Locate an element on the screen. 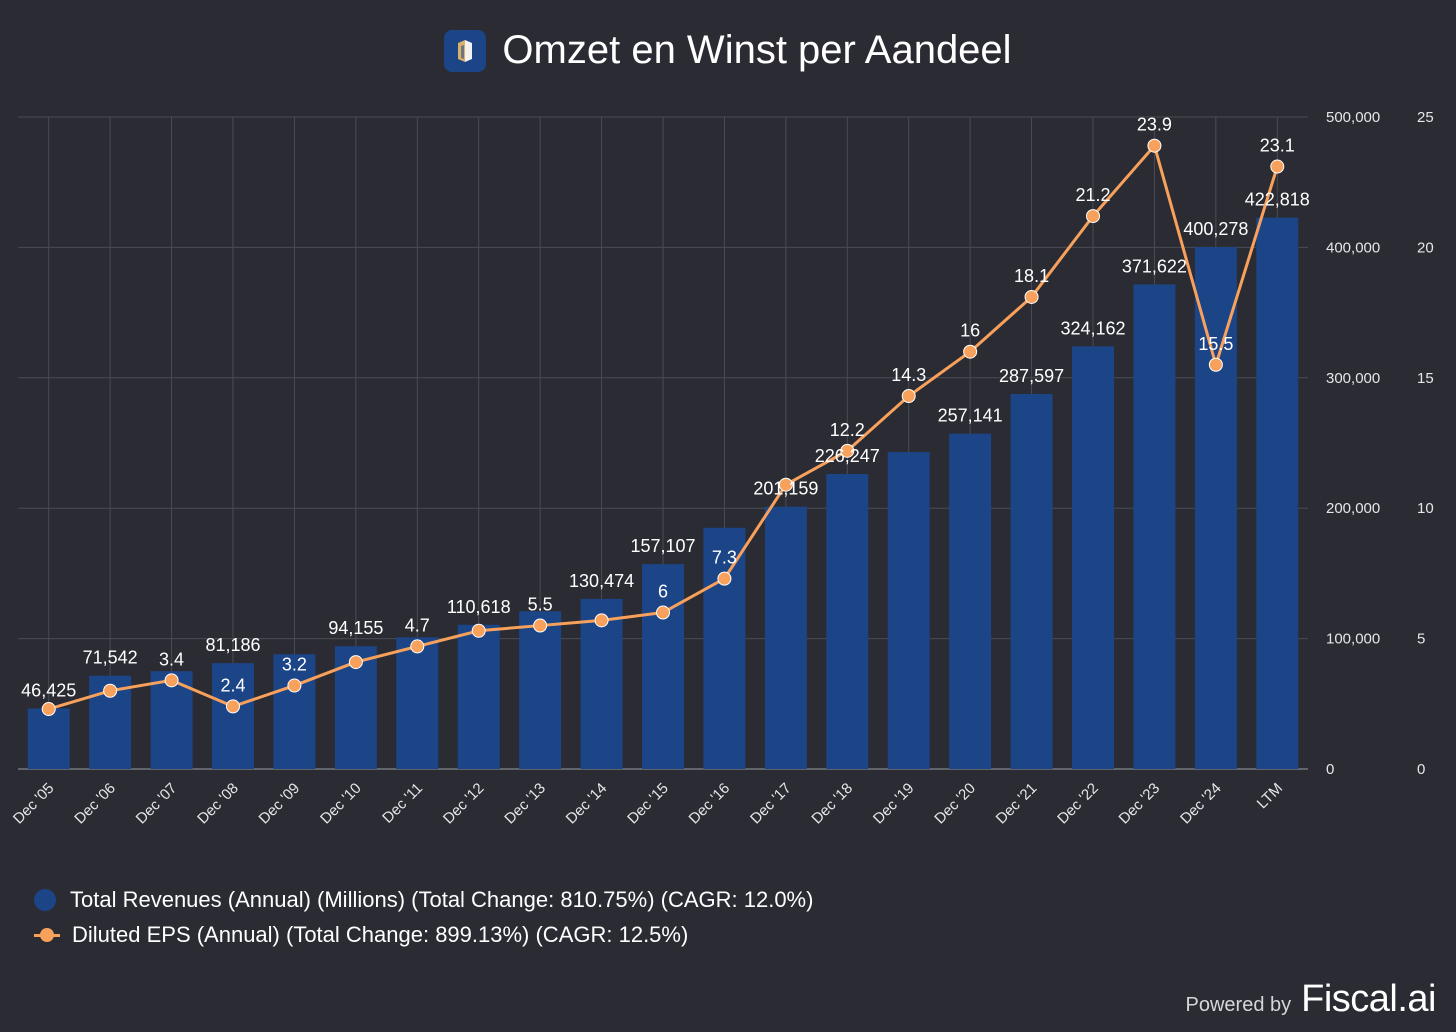 Image resolution: width=1456 pixels, height=1032 pixels. revenue-data-label: 110,618 is located at coordinates (479, 607).